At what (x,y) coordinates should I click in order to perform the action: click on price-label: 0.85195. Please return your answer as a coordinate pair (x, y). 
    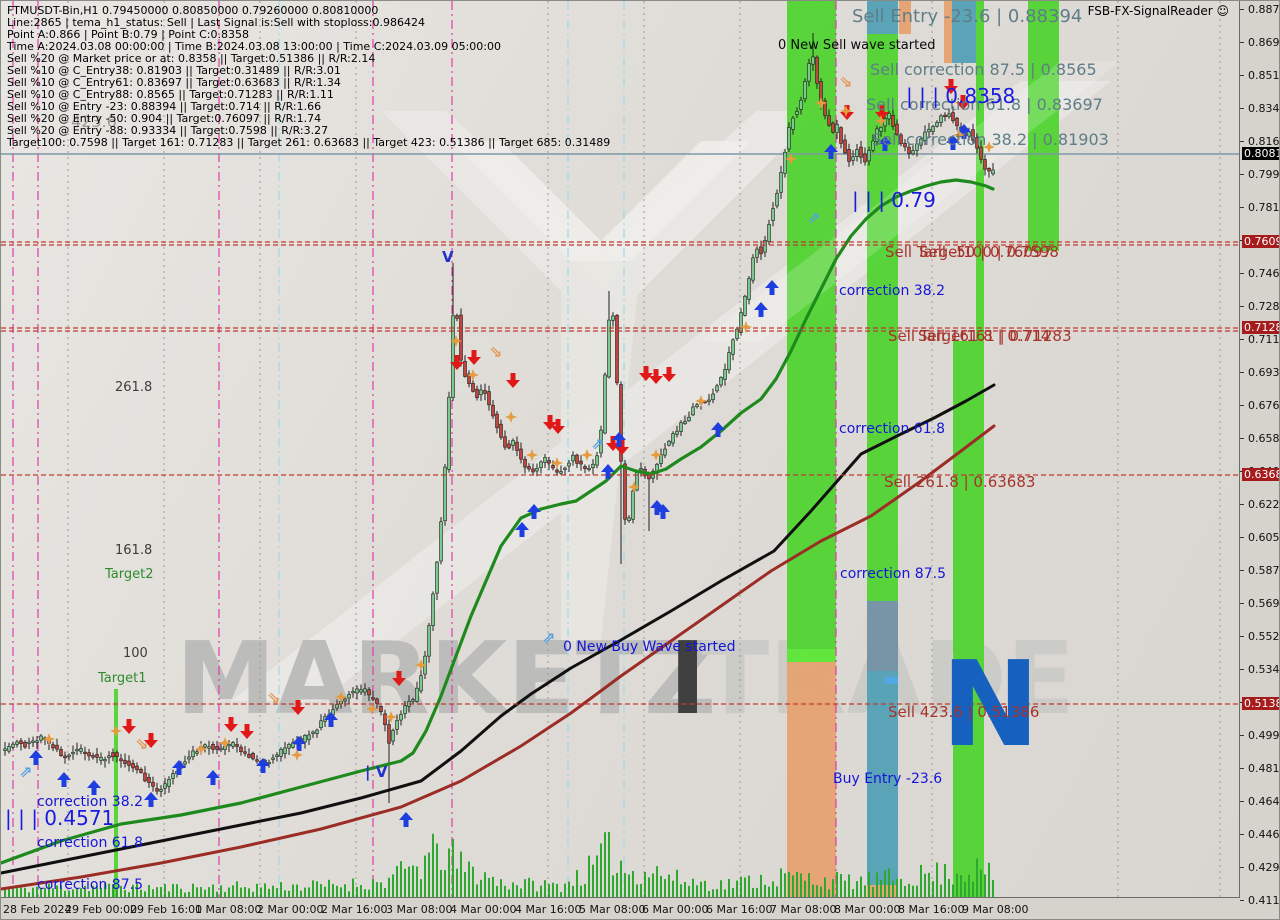
    Looking at the image, I should click on (1264, 75).